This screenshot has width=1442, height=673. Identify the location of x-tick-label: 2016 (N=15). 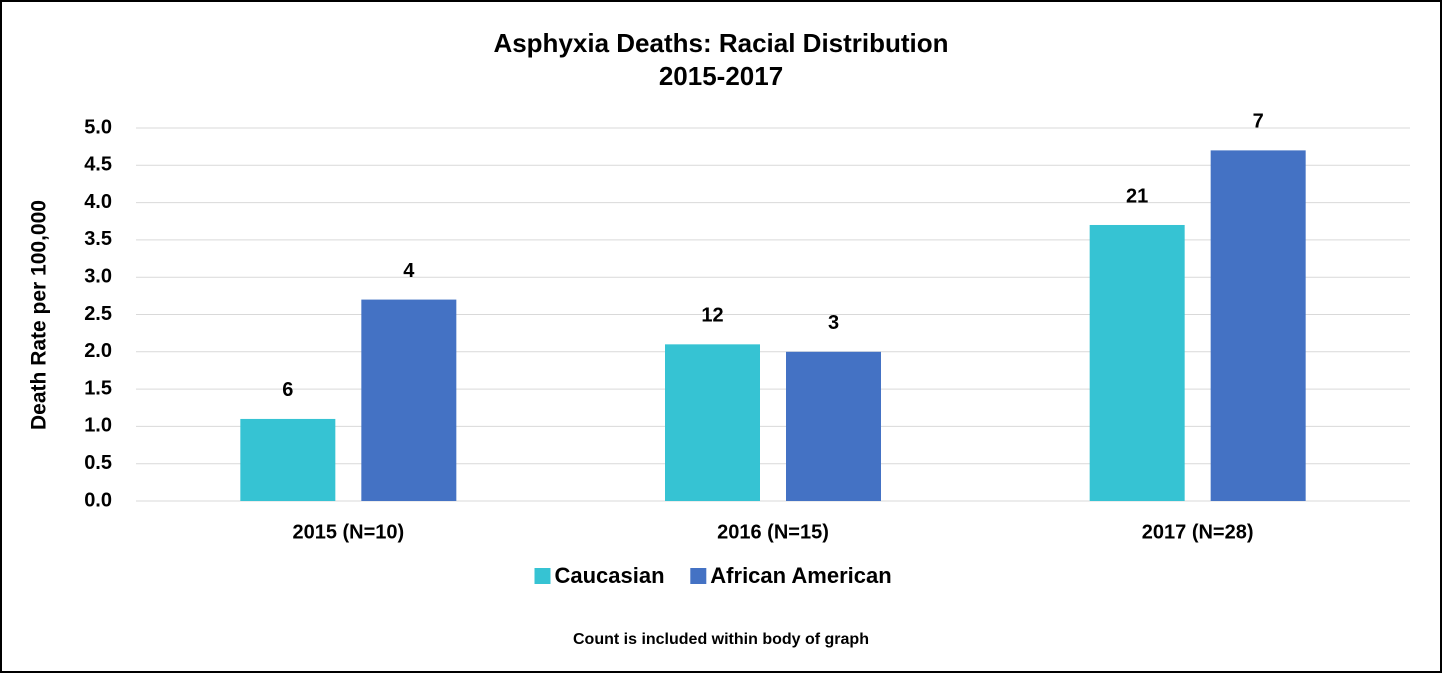
(773, 532).